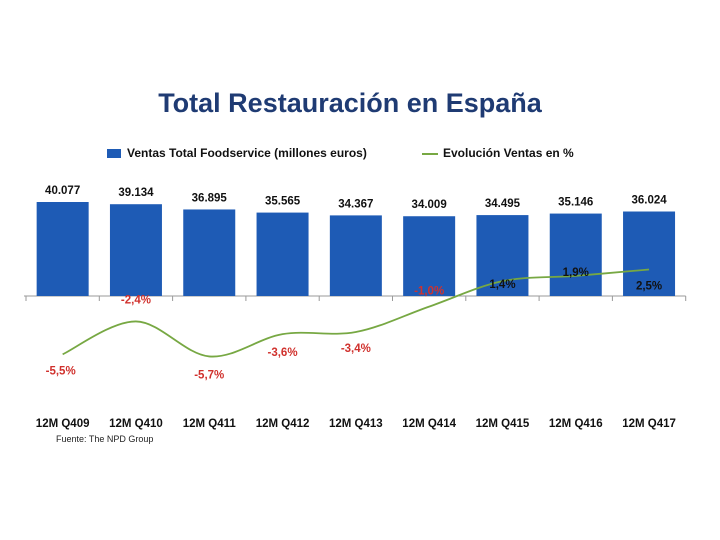 Image resolution: width=720 pixels, height=540 pixels. What do you see at coordinates (649, 201) in the screenshot?
I see `bar-value-label: 36.024` at bounding box center [649, 201].